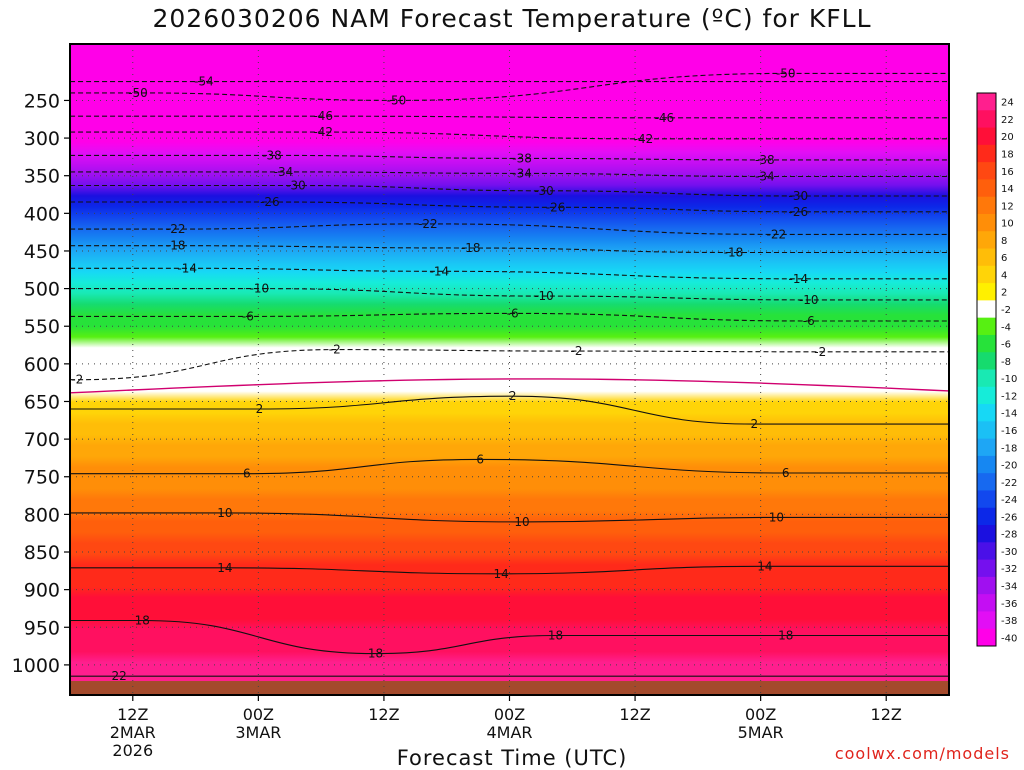 The image size is (1024, 770). I want to click on y-tick-label: 500, so click(42, 290).